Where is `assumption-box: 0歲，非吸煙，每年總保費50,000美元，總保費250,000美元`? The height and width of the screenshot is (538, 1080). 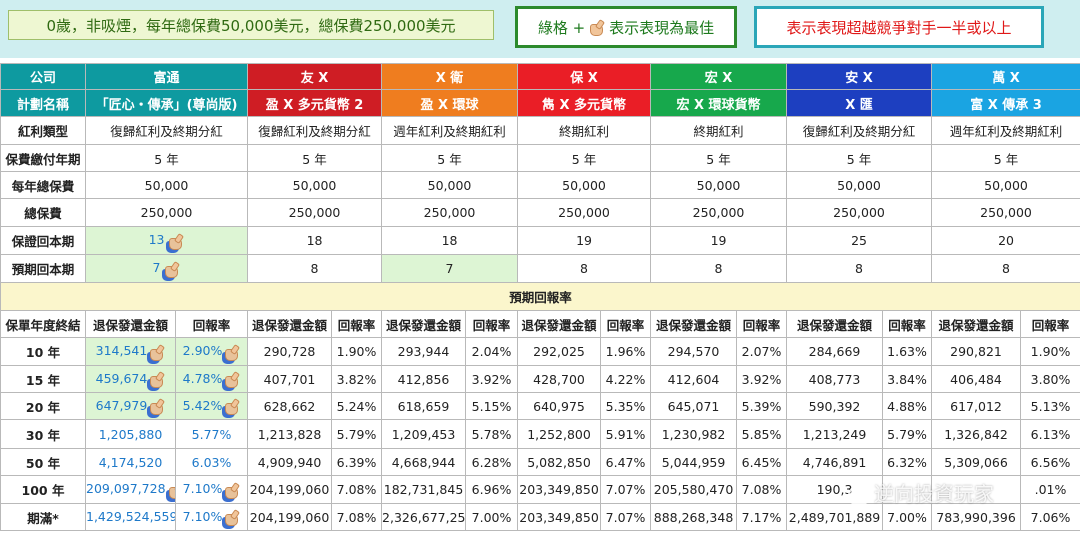 assumption-box: 0歲，非吸煙，每年總保費50,000美元，總保費250,000美元 is located at coordinates (251, 25).